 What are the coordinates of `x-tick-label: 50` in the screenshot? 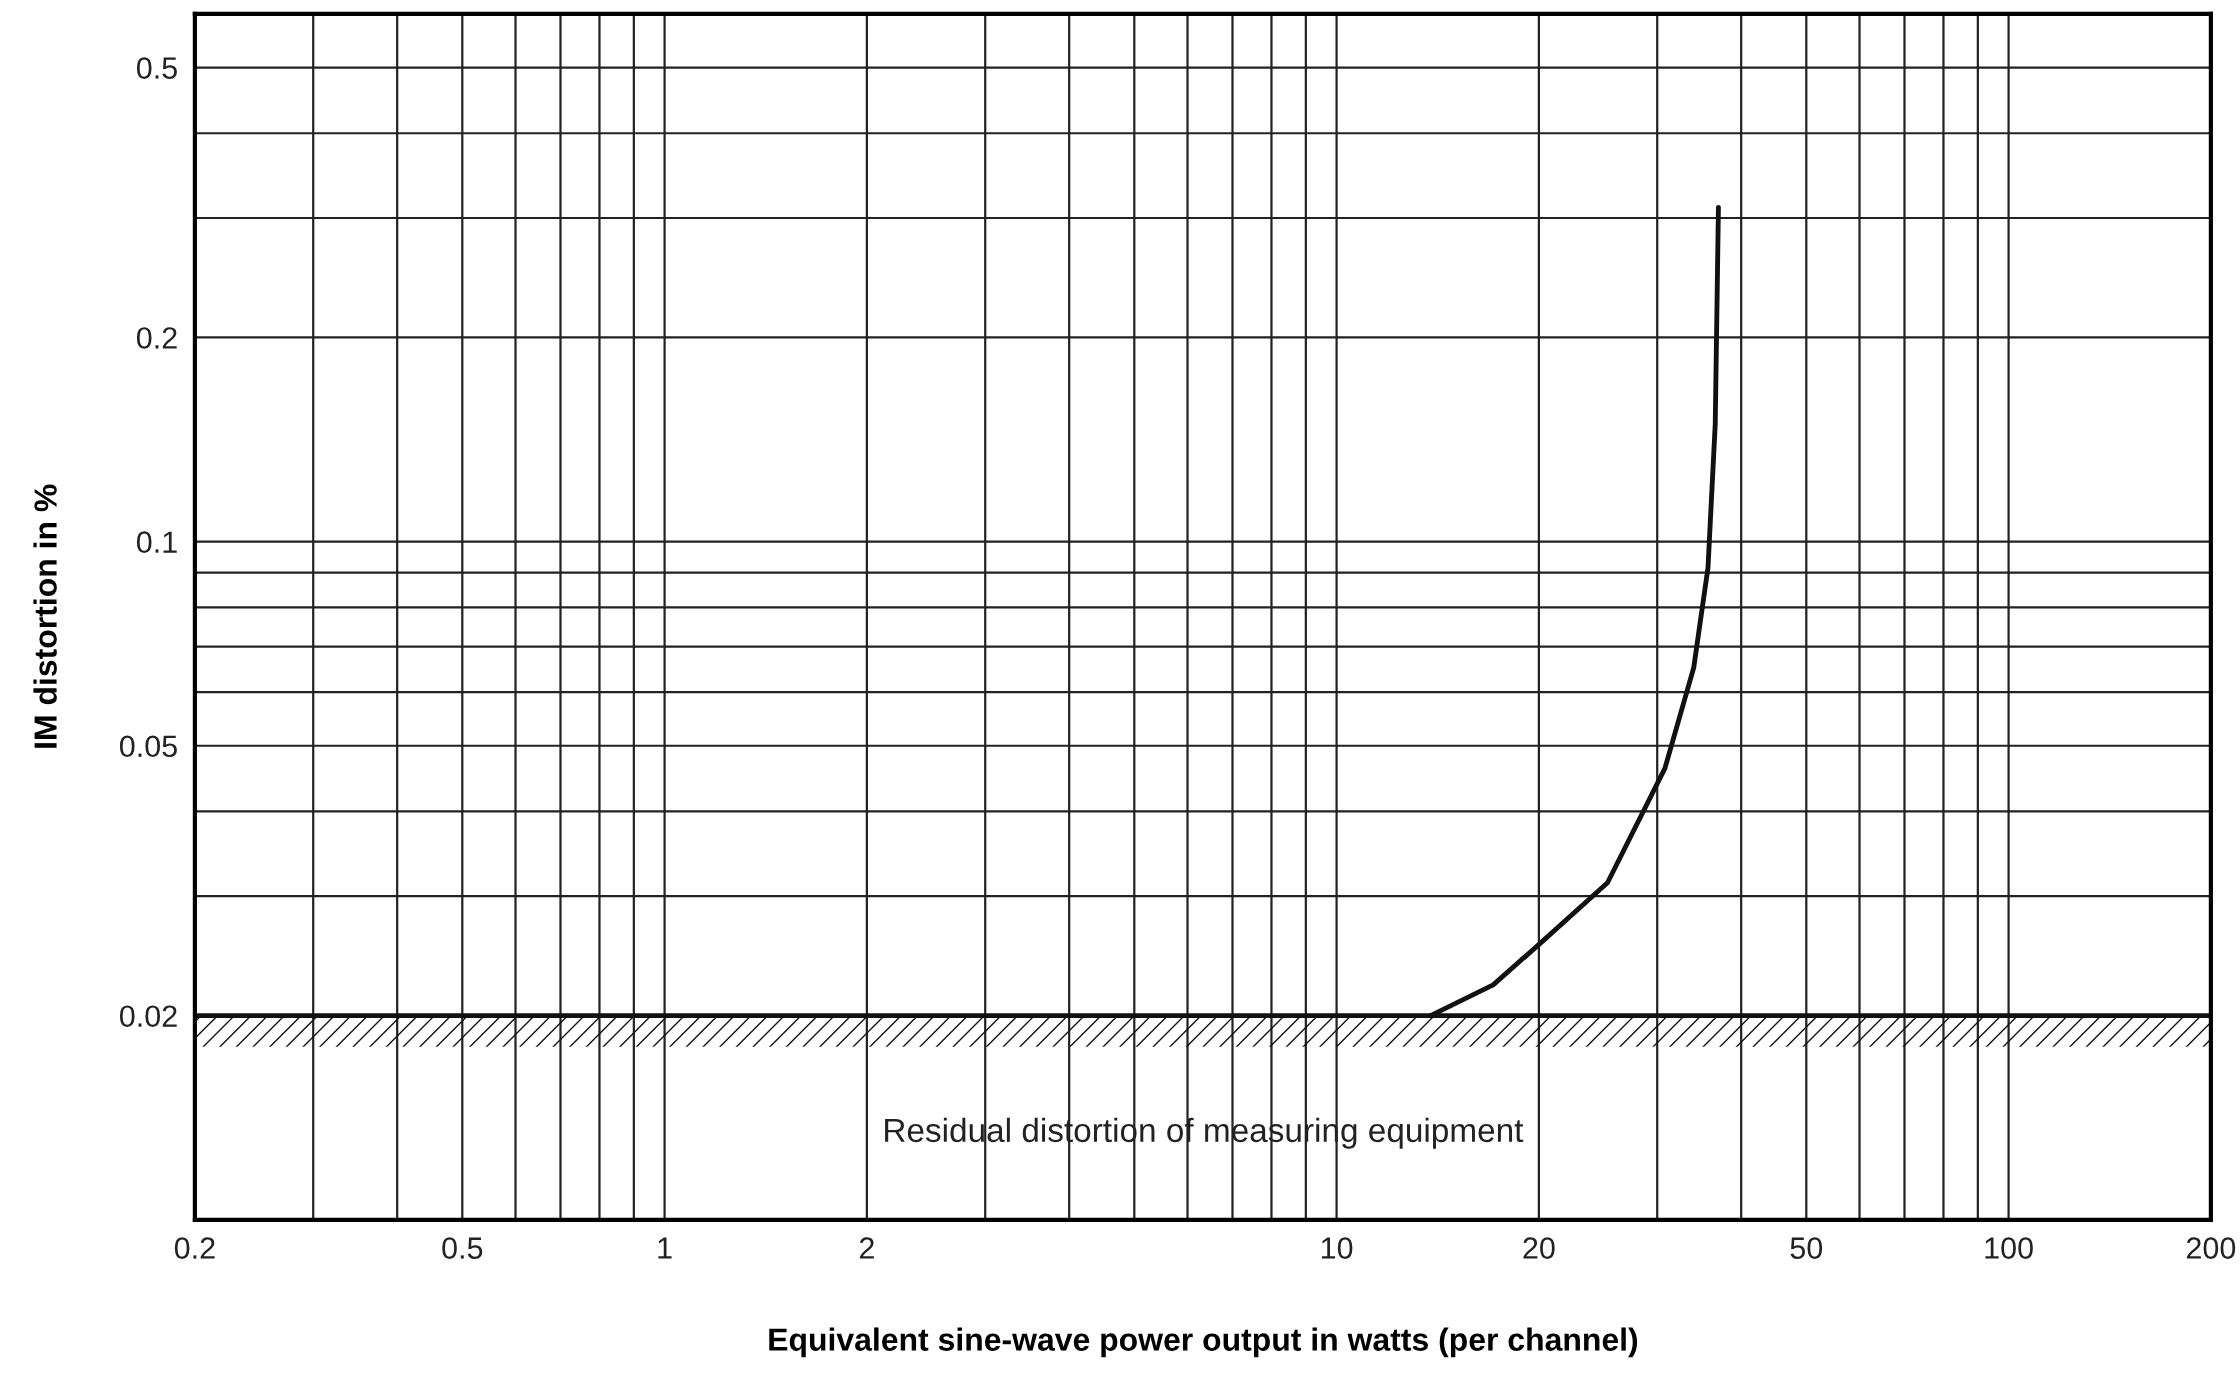 It's located at (1806, 1248).